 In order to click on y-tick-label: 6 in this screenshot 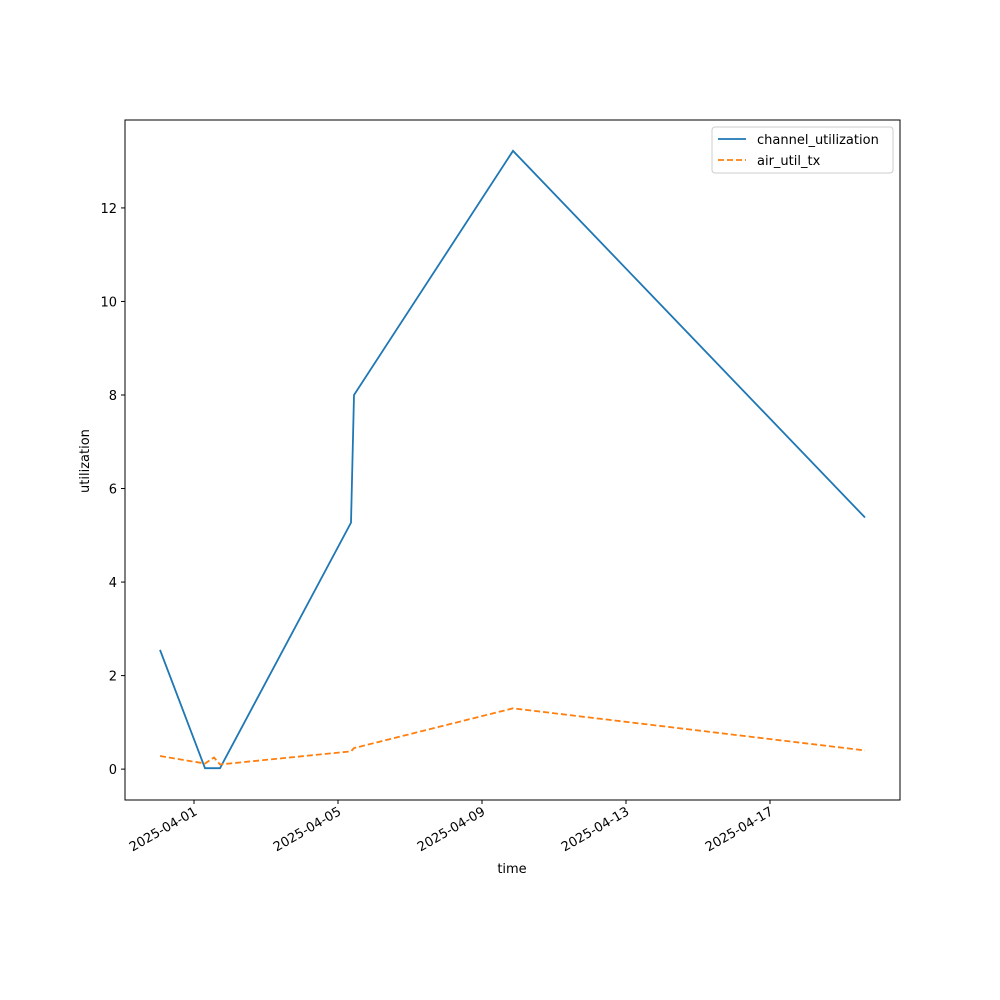, I will do `click(113, 490)`.